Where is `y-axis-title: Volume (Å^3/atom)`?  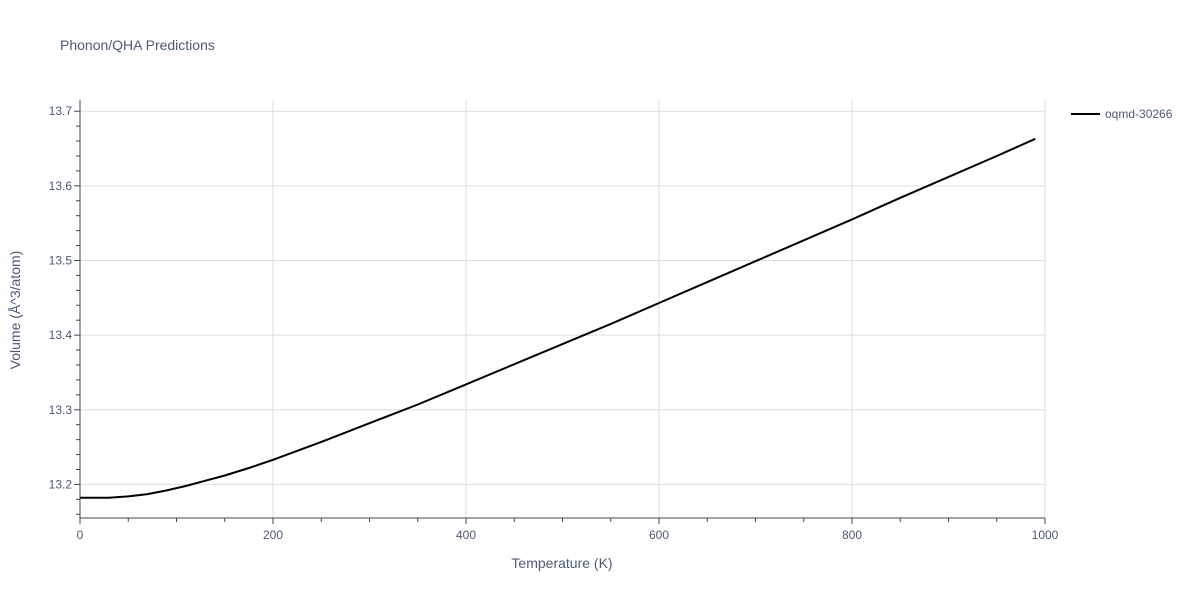 y-axis-title: Volume (Å^3/atom) is located at coordinates (15, 310).